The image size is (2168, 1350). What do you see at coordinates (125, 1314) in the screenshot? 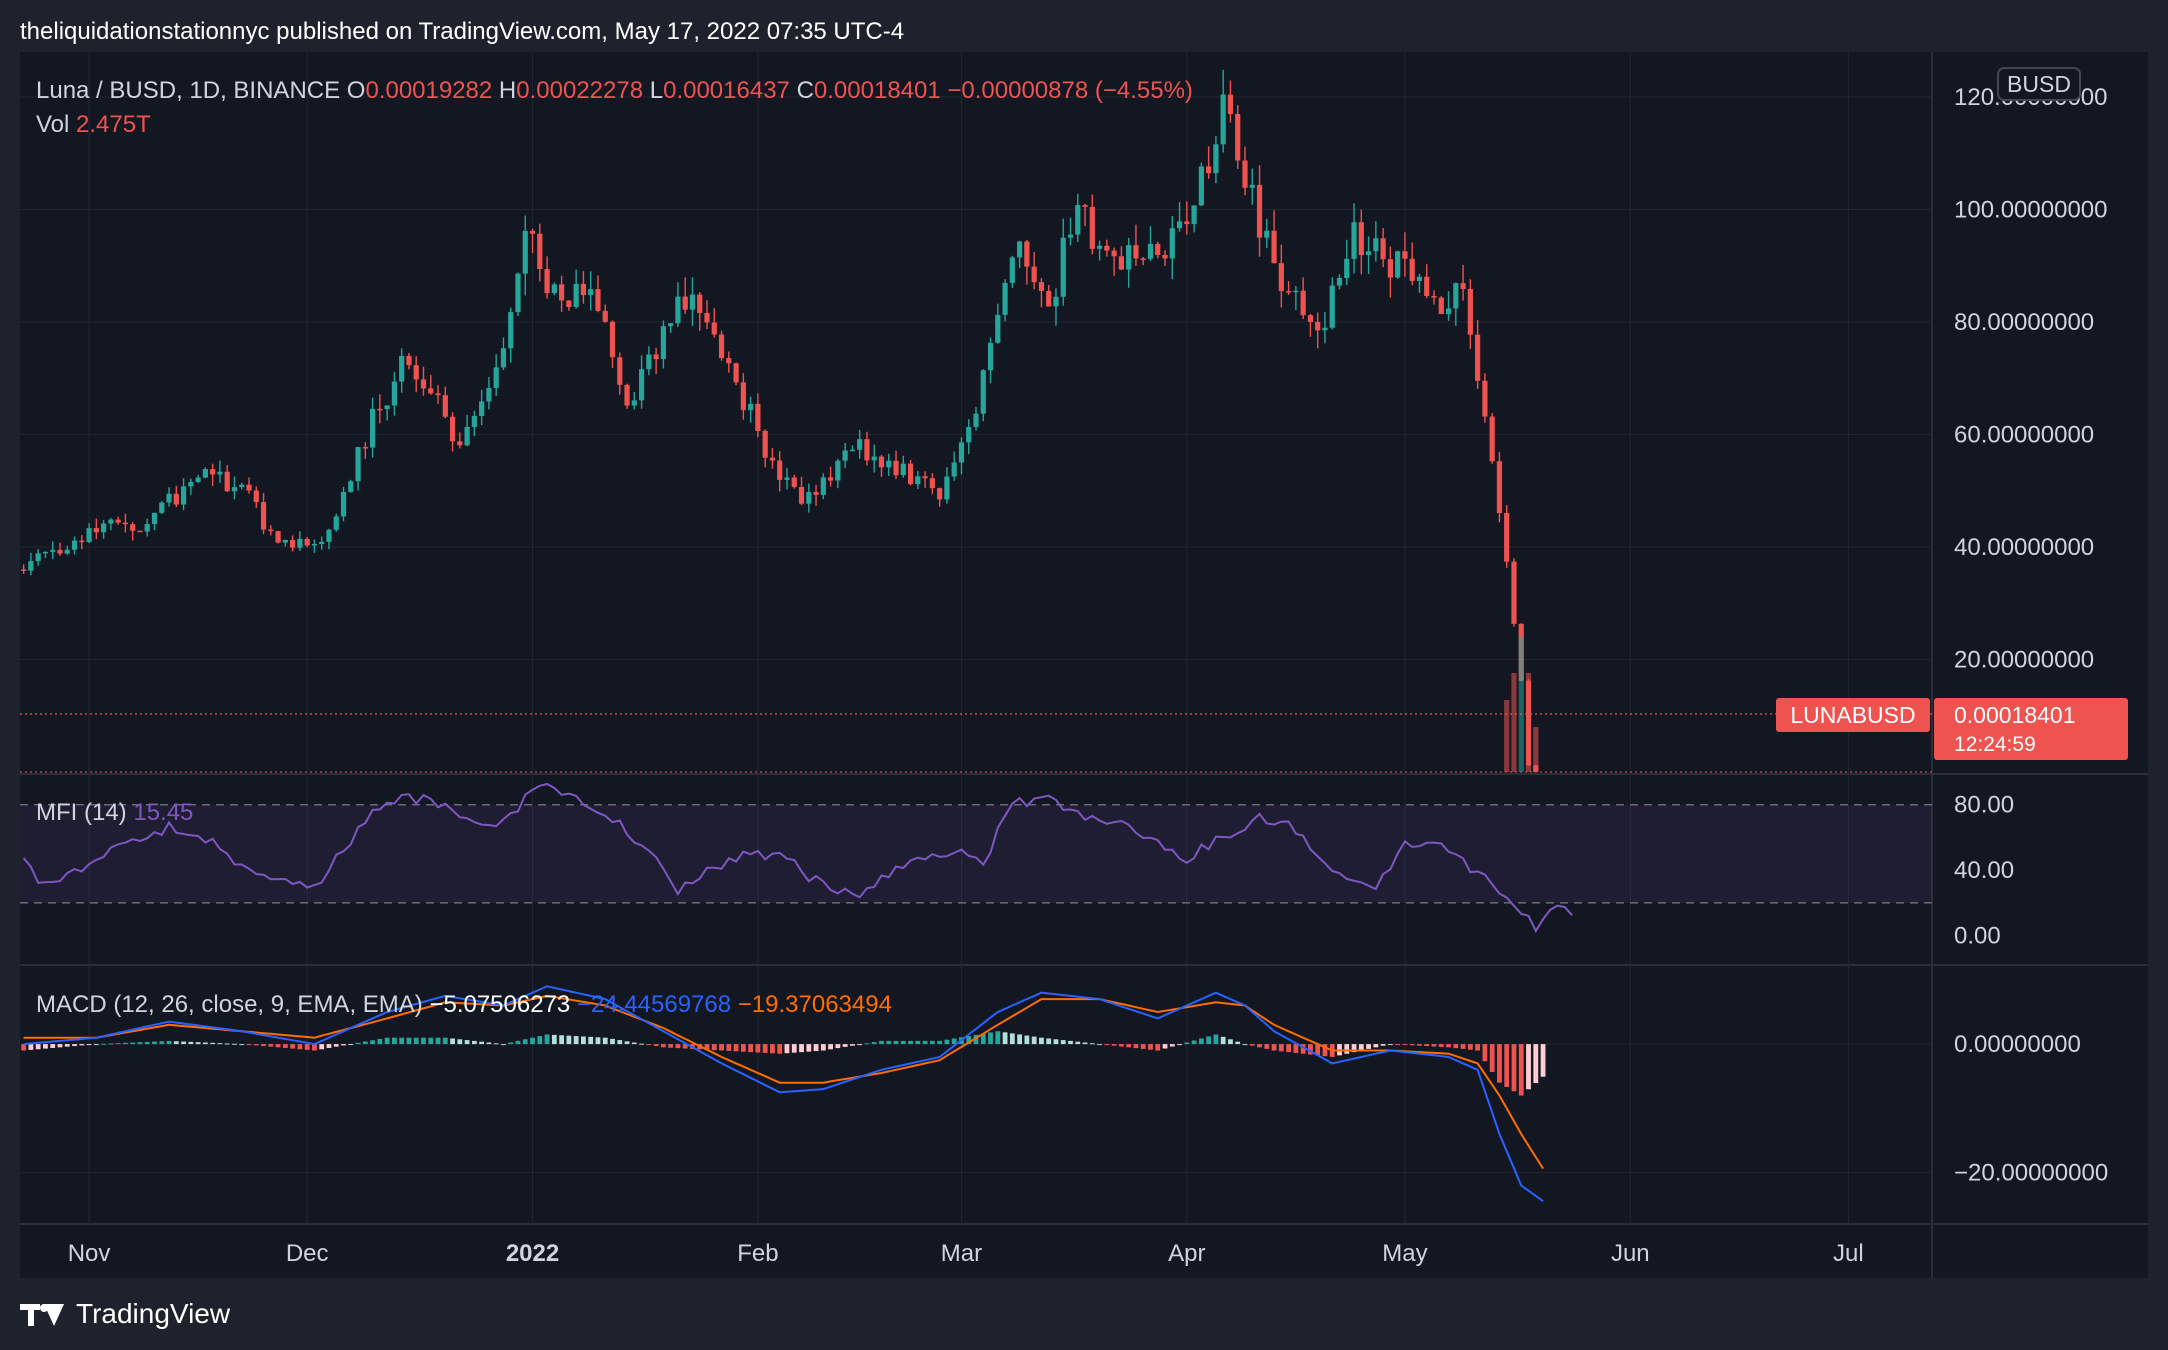
I see `footer-brand: TradingView` at bounding box center [125, 1314].